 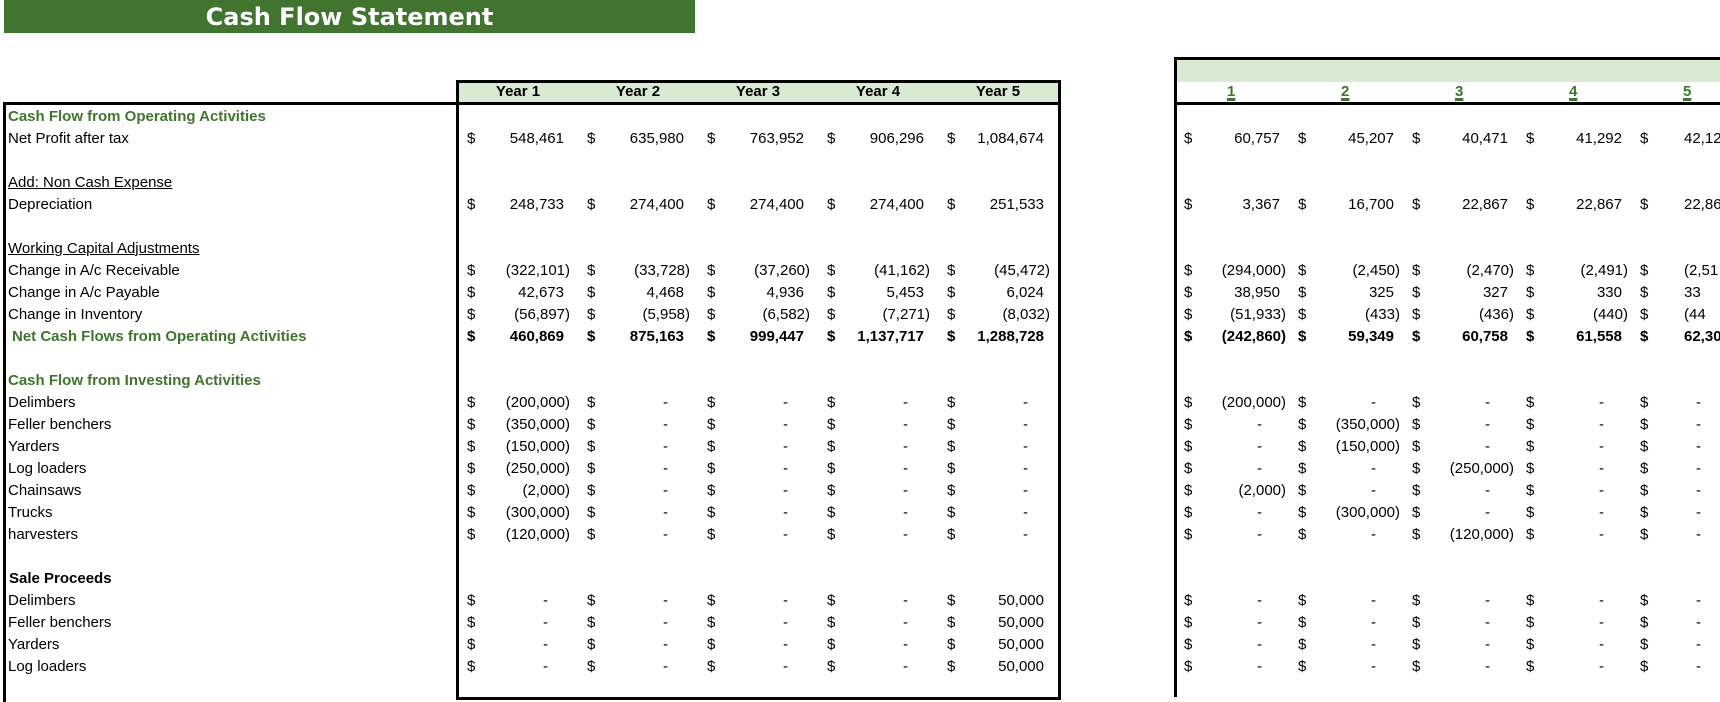 I want to click on table-cell: 4,936, so click(x=785, y=292).